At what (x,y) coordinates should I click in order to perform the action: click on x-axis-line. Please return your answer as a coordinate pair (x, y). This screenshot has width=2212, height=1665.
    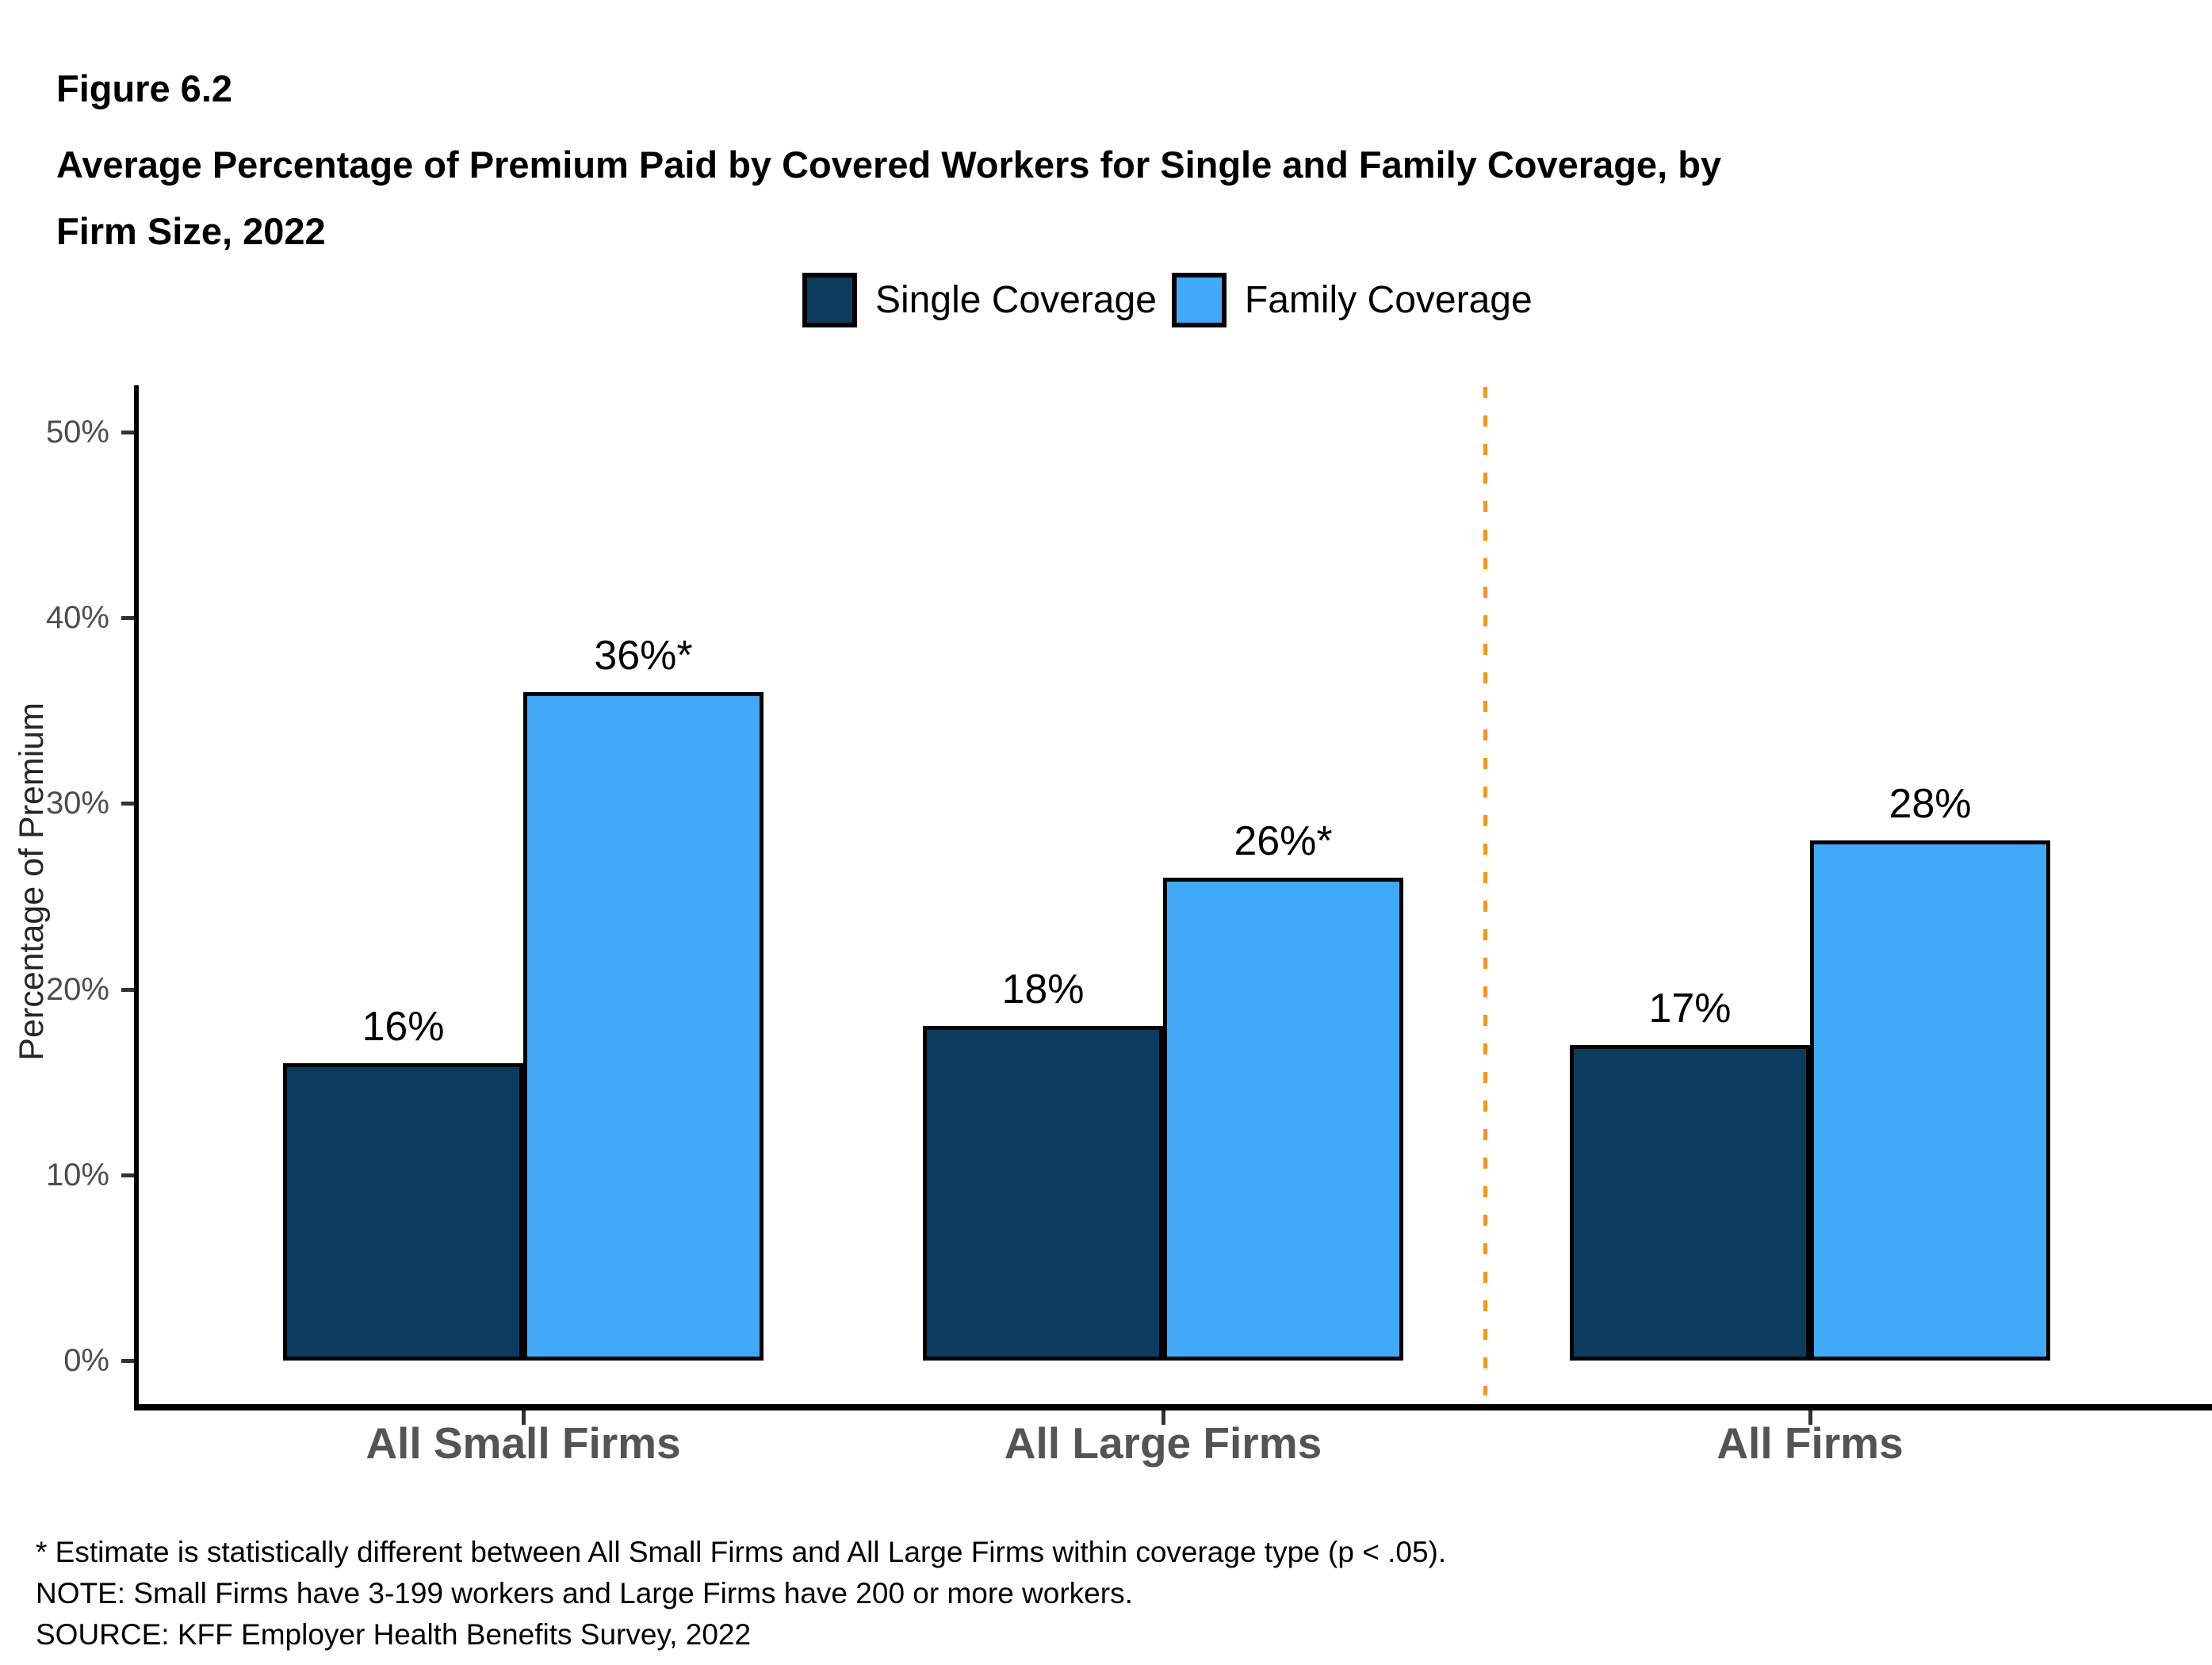
    Looking at the image, I should click on (1173, 1407).